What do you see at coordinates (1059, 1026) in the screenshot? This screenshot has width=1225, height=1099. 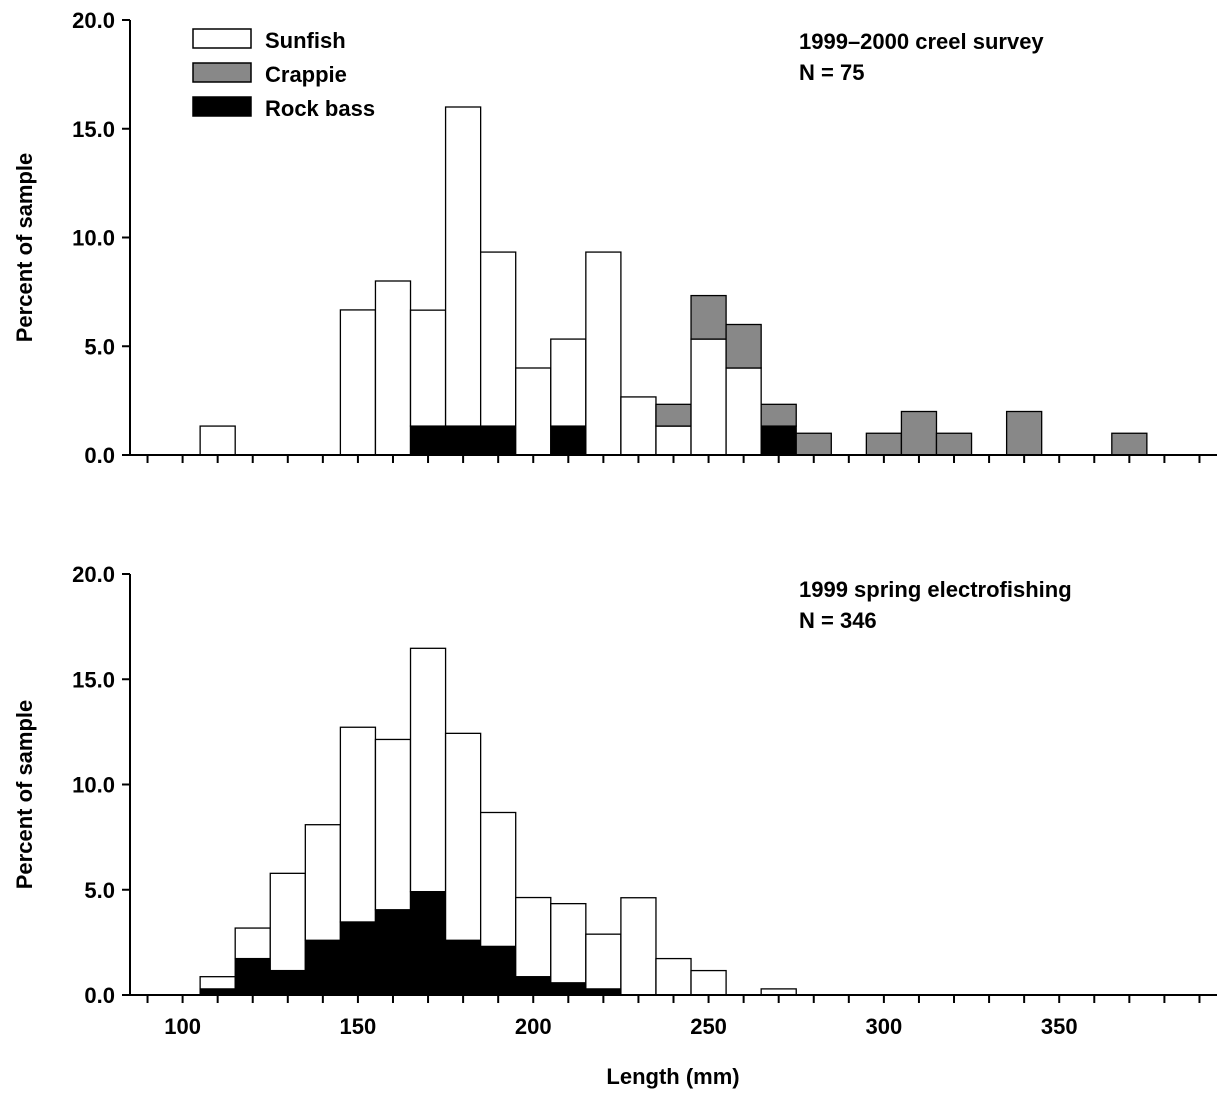 I see `x-tick-label: 350` at bounding box center [1059, 1026].